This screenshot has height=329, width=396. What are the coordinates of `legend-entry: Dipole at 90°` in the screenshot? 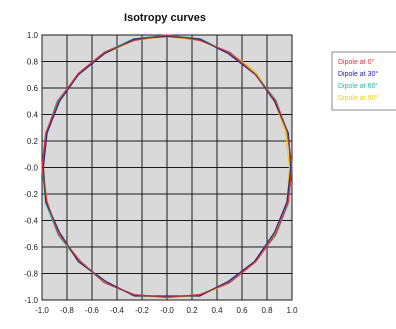 It's located at (358, 98).